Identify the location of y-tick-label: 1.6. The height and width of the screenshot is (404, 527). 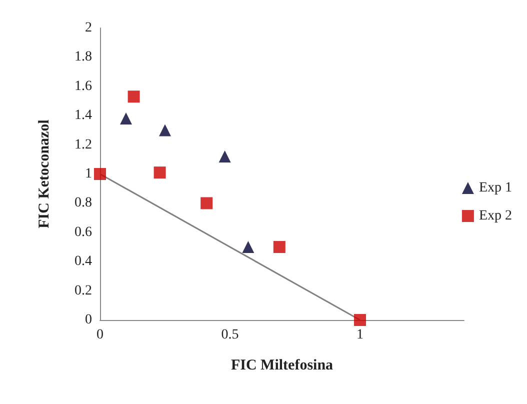
(83, 86).